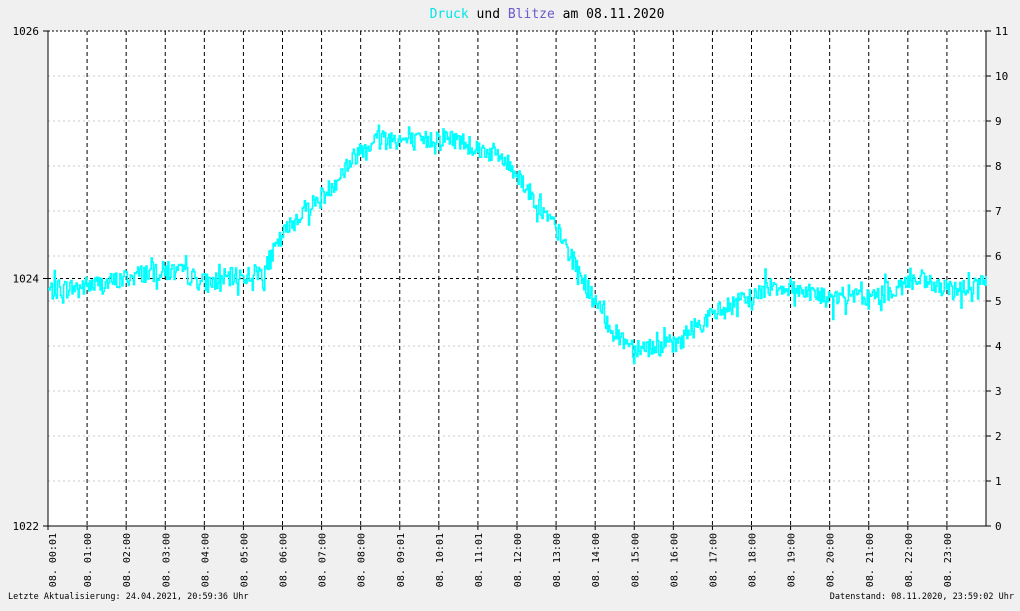 This screenshot has height=611, width=1020. I want to click on left-tick-label: 1024, so click(26, 279).